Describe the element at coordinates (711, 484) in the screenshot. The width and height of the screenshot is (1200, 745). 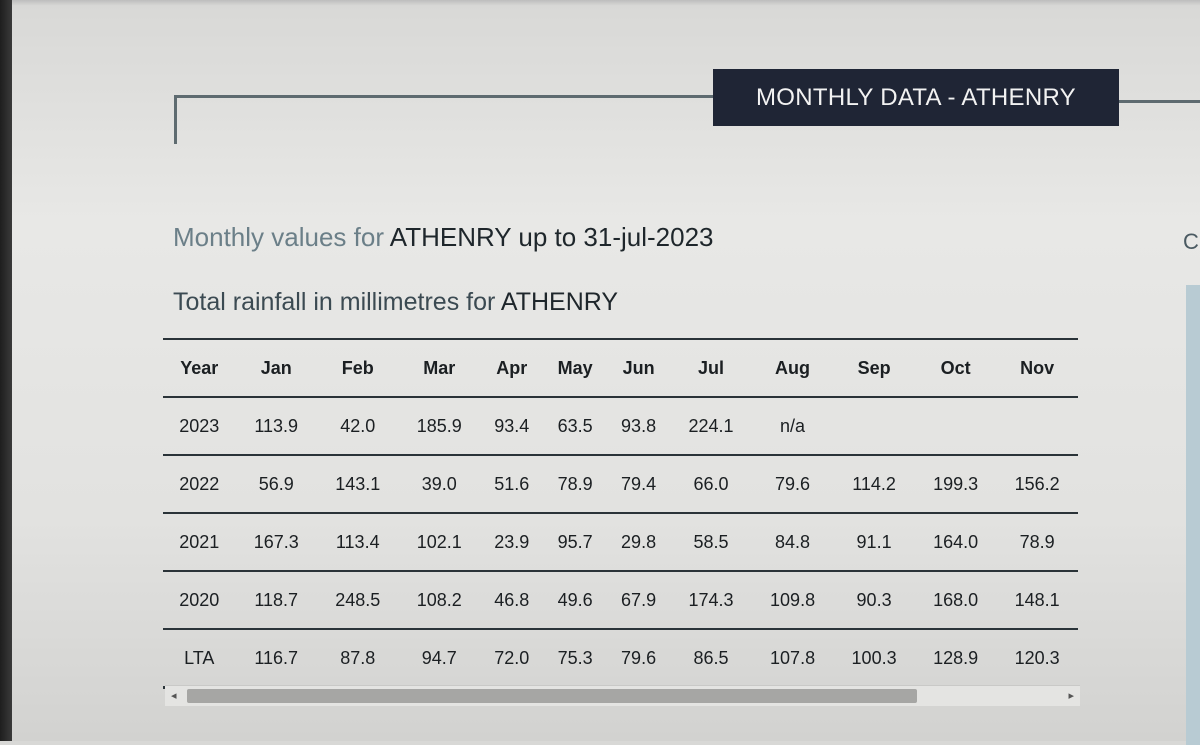
I see `table-cell: 66.0` at that location.